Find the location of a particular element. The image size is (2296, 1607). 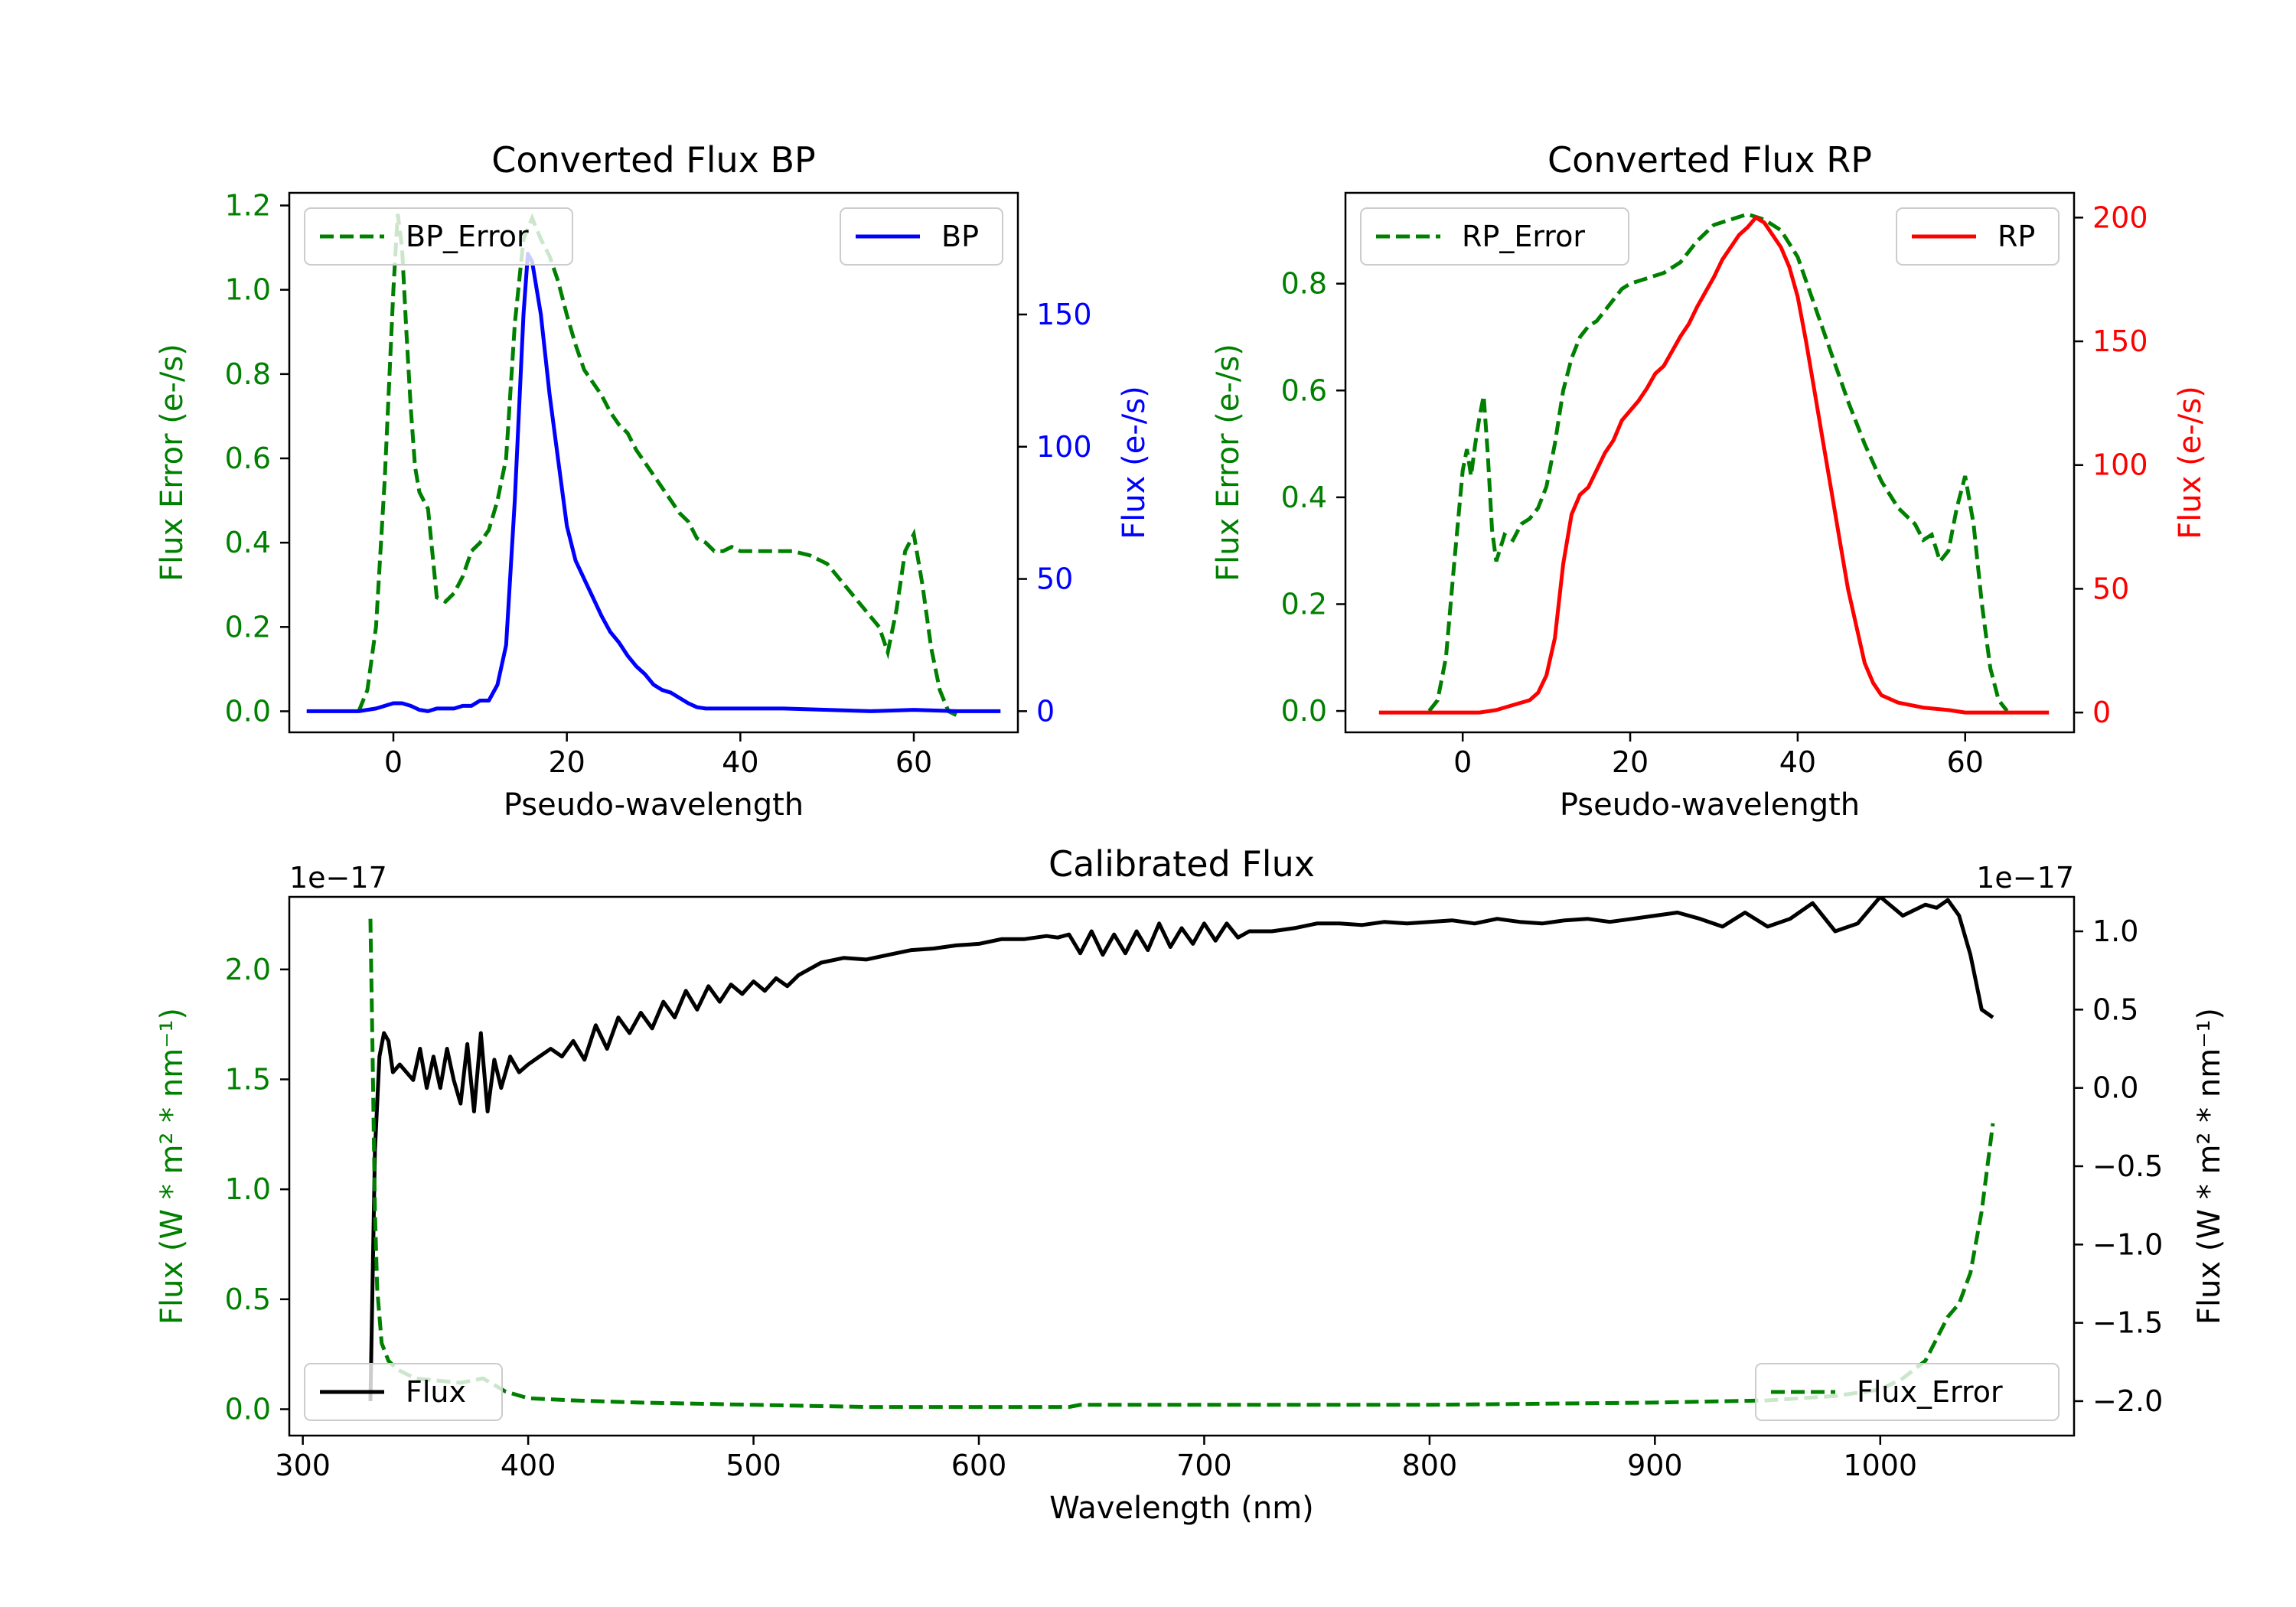

cal-legend-right: Flux_Error is located at coordinates (1907, 1392).